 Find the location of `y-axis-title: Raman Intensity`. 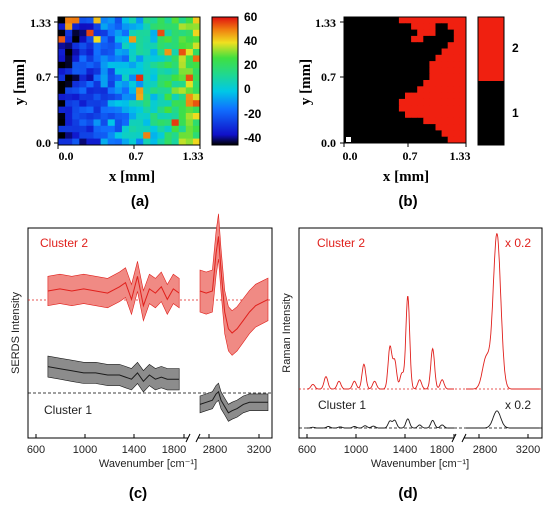

y-axis-title: Raman Intensity is located at coordinates (287, 333).